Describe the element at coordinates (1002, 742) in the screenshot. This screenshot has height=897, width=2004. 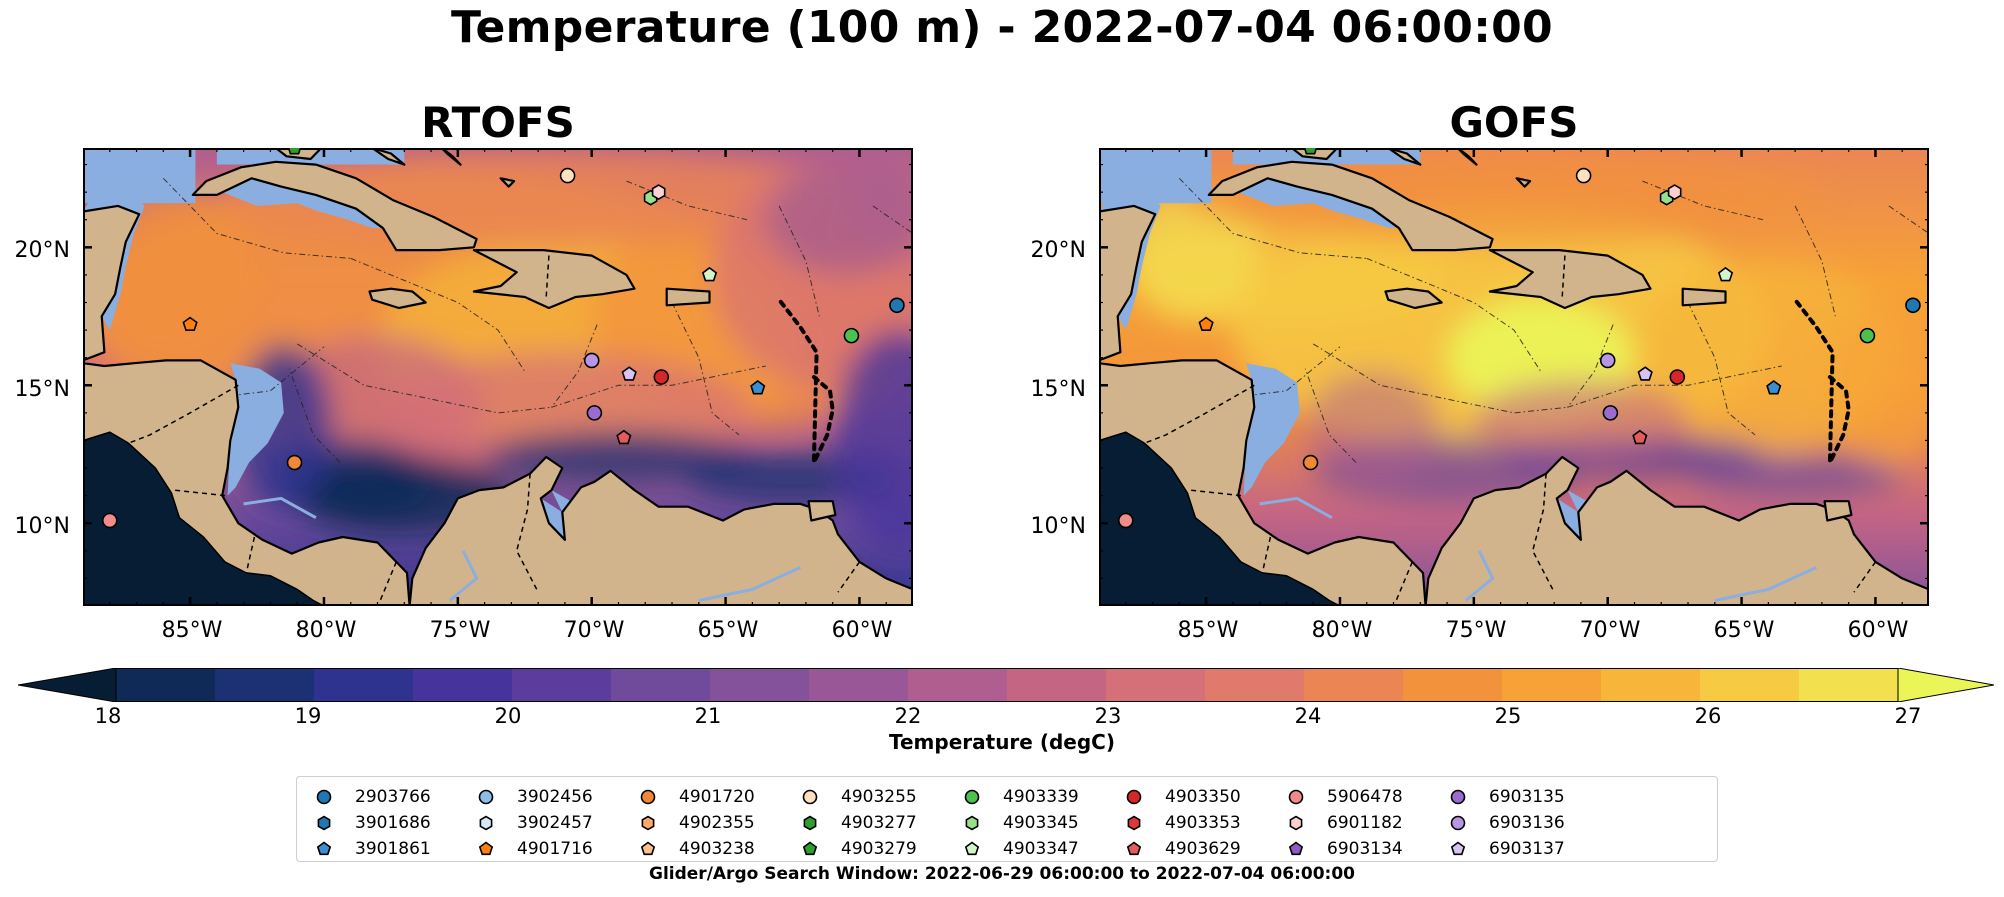
I see `colorbar-label: Temperature (degC)` at that location.